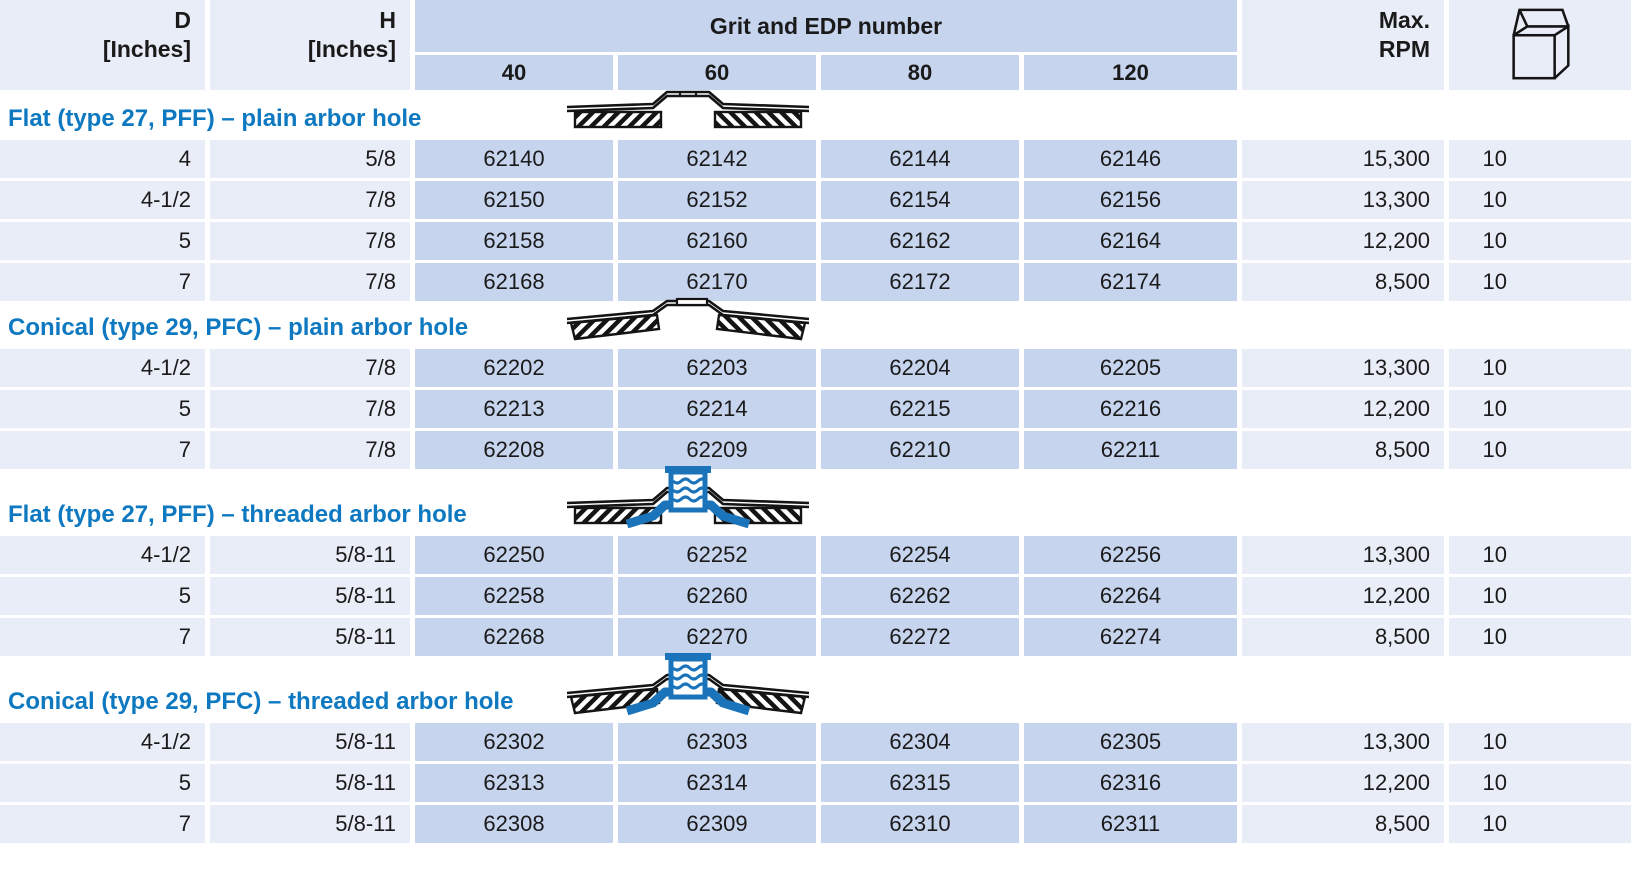 The width and height of the screenshot is (1632, 873). I want to click on grit-edp-header: Grit and EDP number, so click(826, 26).